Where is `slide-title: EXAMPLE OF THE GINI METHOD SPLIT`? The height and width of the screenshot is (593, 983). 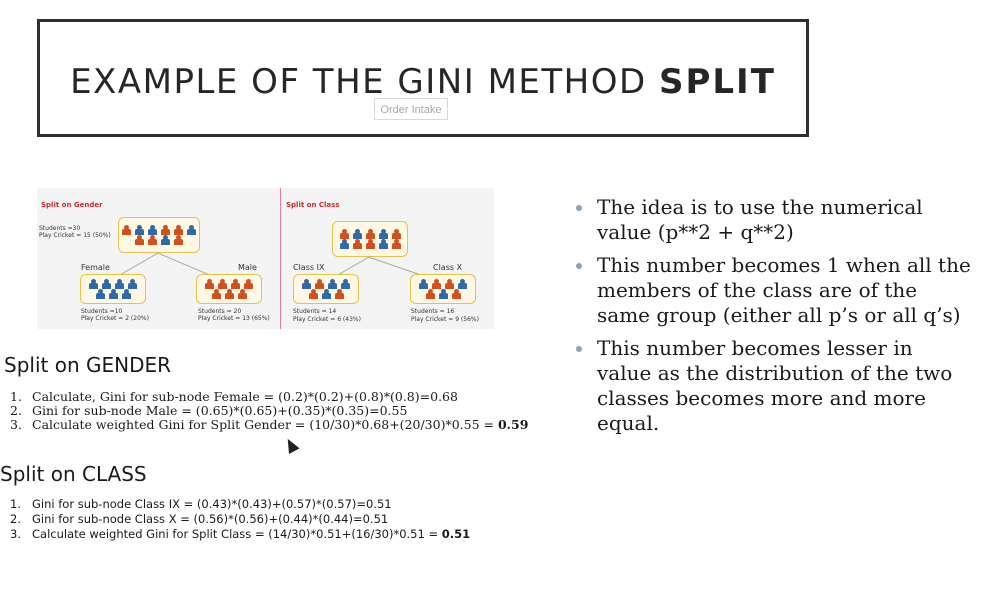
slide-title: EXAMPLE OF THE GINI METHOD SPLIT is located at coordinates (423, 82).